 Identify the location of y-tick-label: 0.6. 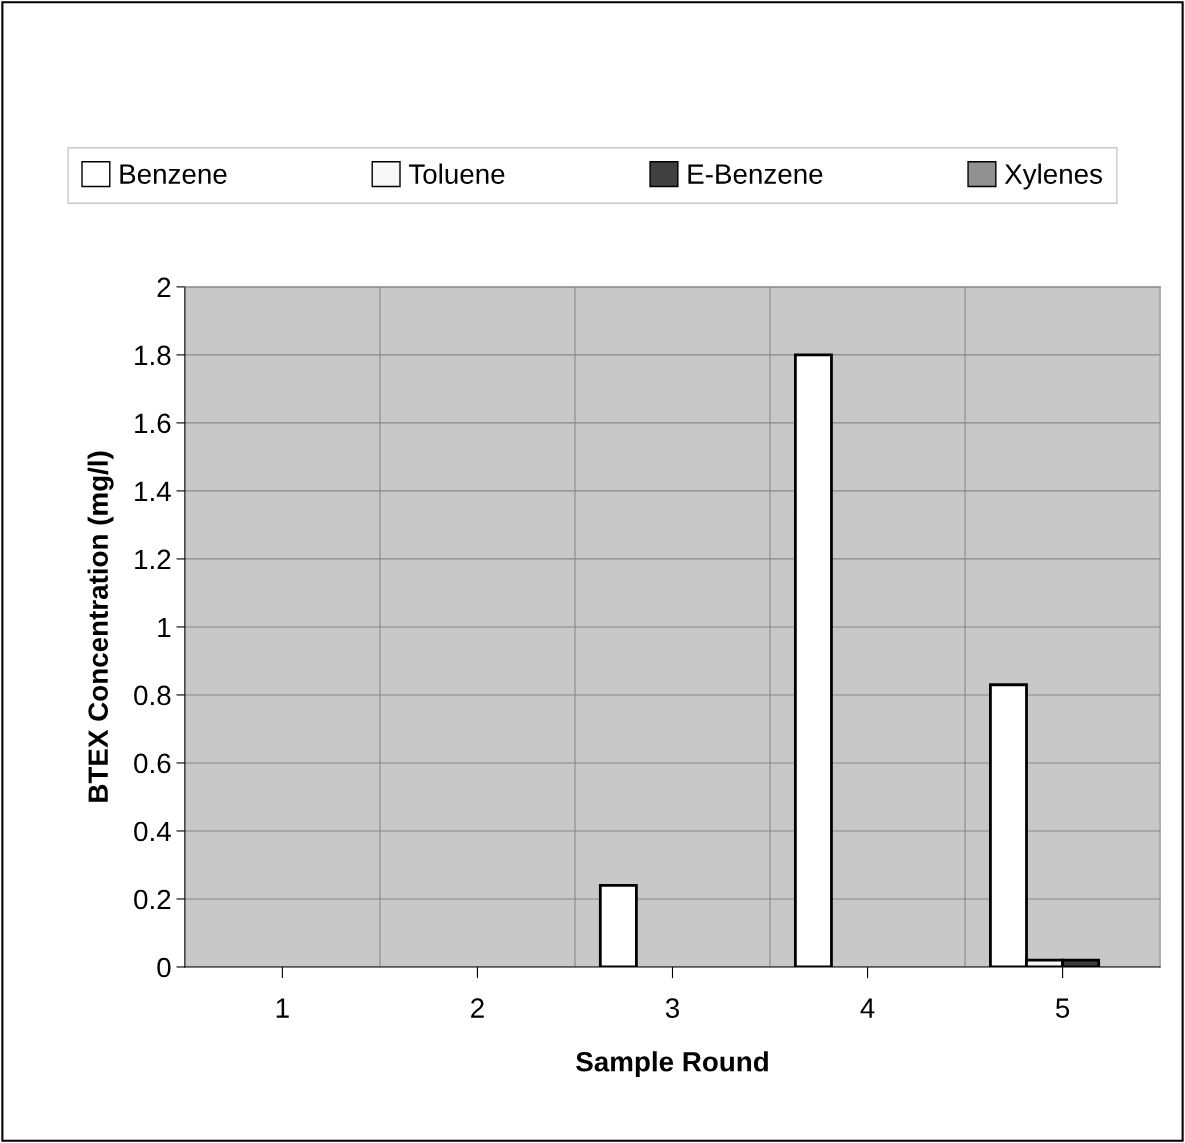
(152, 763).